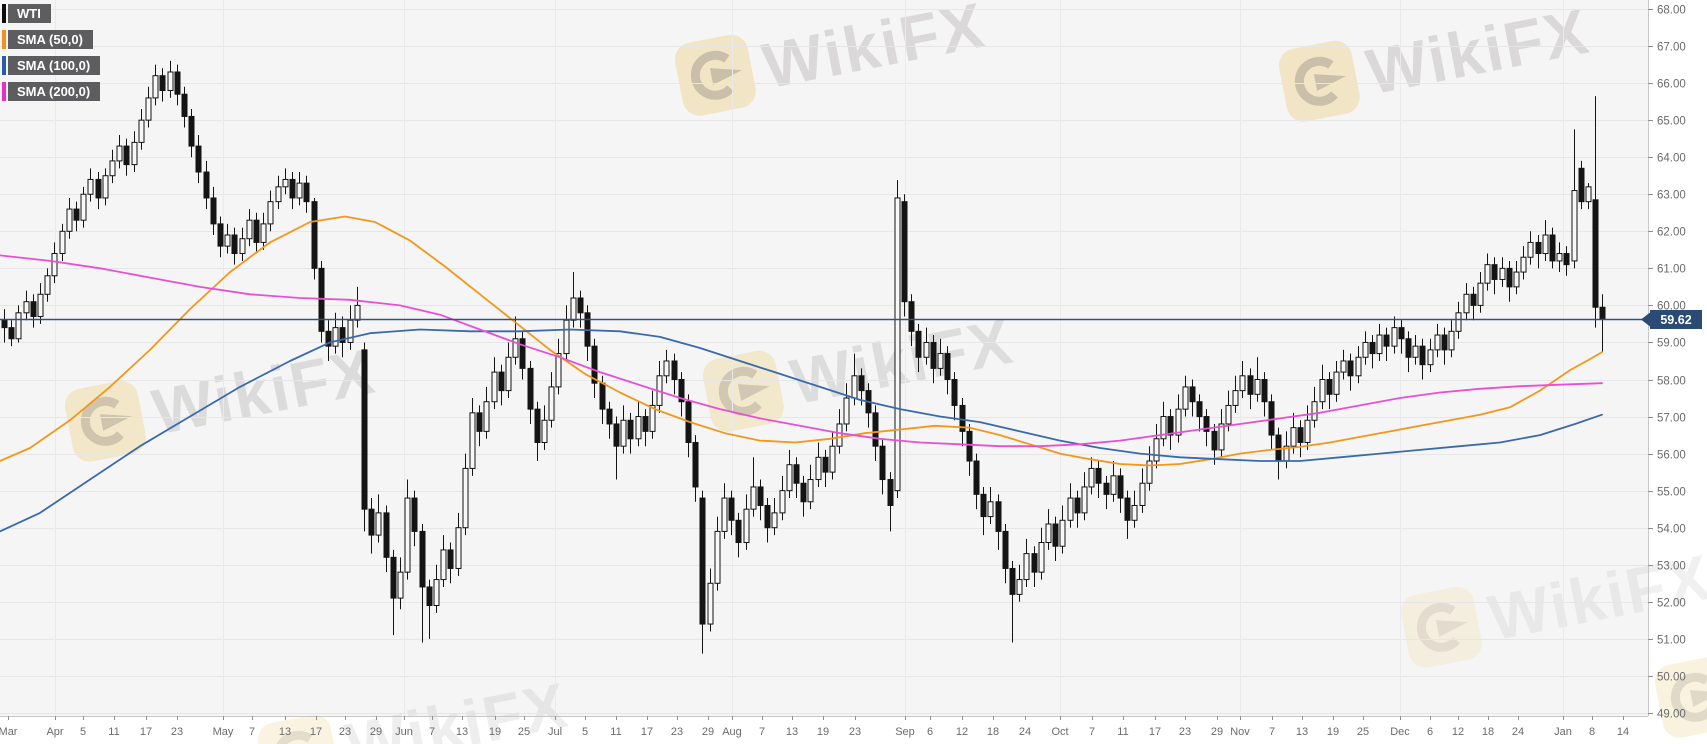 The height and width of the screenshot is (744, 1707). I want to click on x-axis-label: Jan, so click(1563, 732).